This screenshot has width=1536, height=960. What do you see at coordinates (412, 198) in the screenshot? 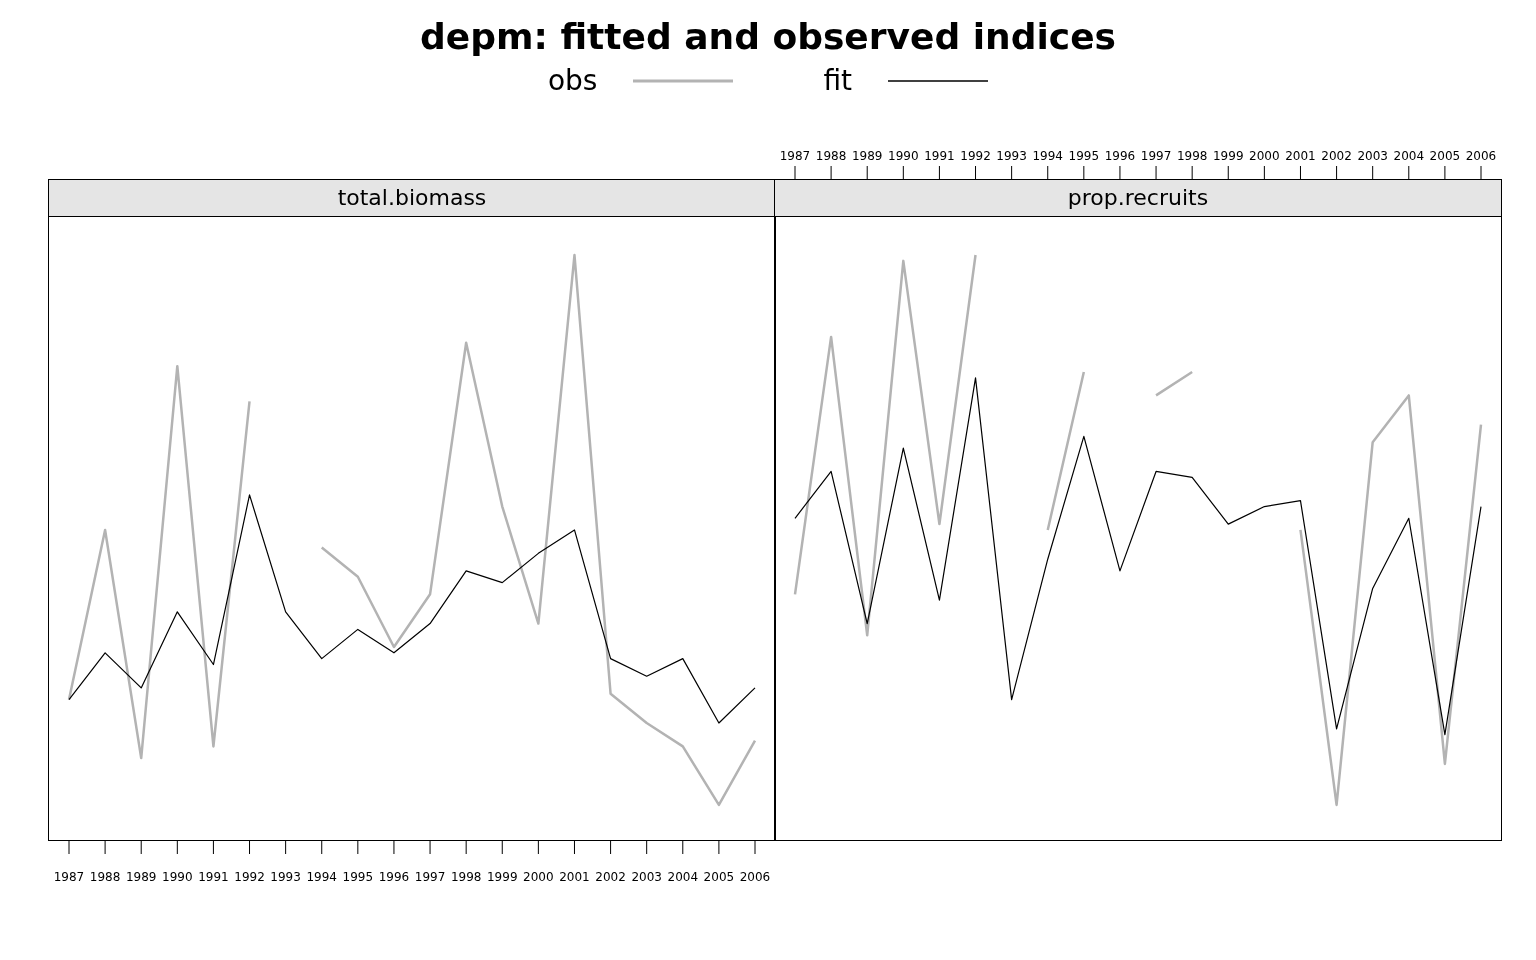
I see `chart-subtitle: total.biomass` at bounding box center [412, 198].